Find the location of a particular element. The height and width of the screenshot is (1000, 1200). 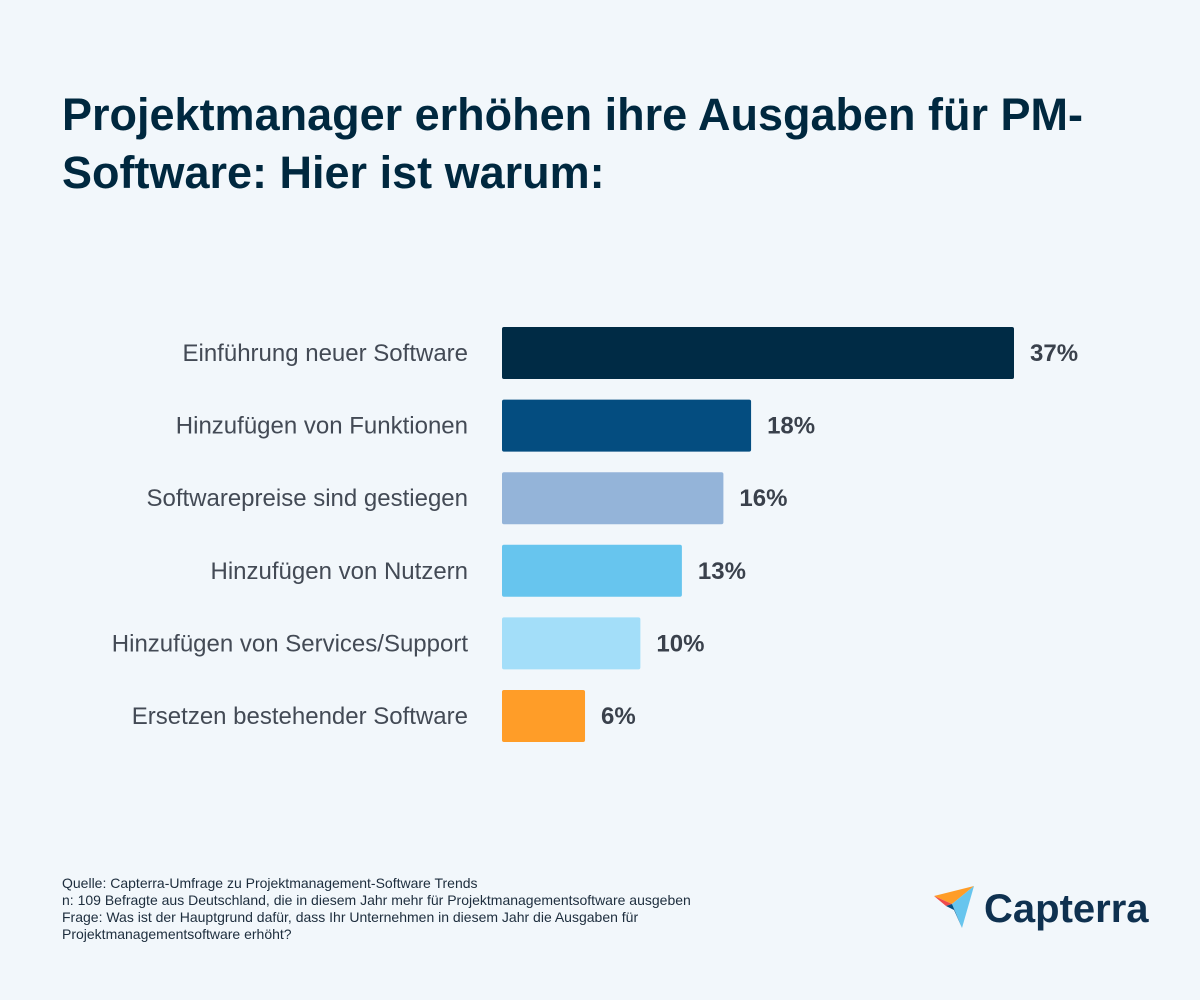

category-label: Softwarepreise sind gestiegen is located at coordinates (307, 498).